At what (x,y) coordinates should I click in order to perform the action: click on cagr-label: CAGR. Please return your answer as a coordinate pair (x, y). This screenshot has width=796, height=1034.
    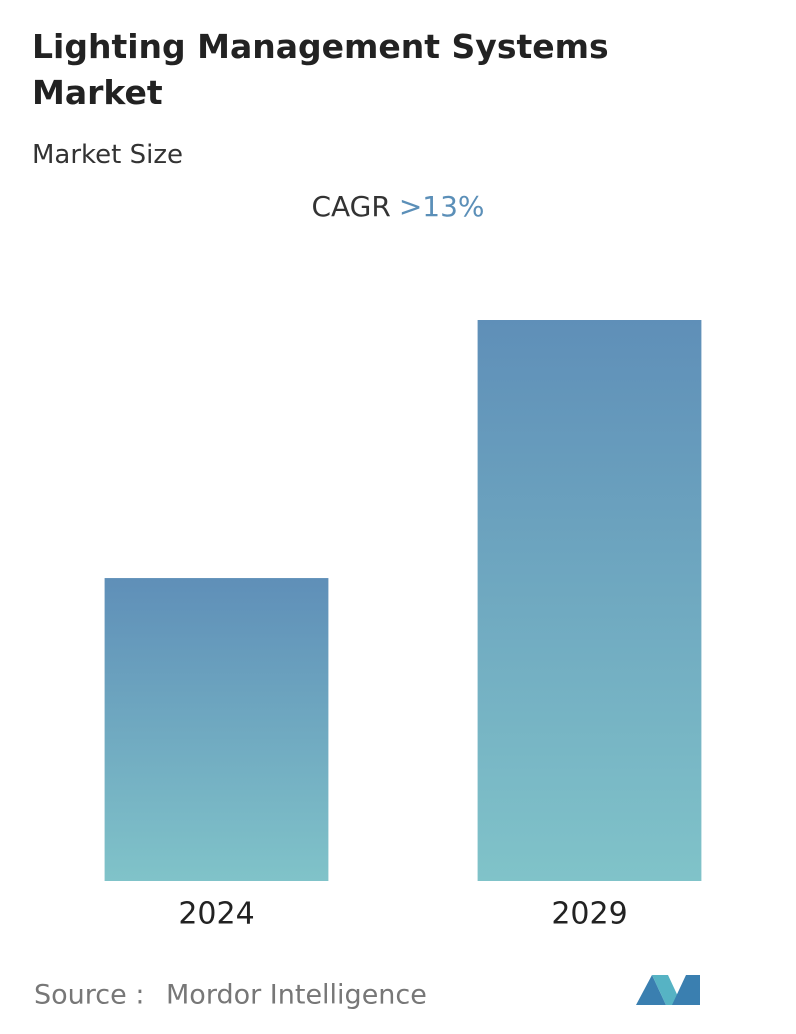
    Looking at the image, I should click on (350, 206).